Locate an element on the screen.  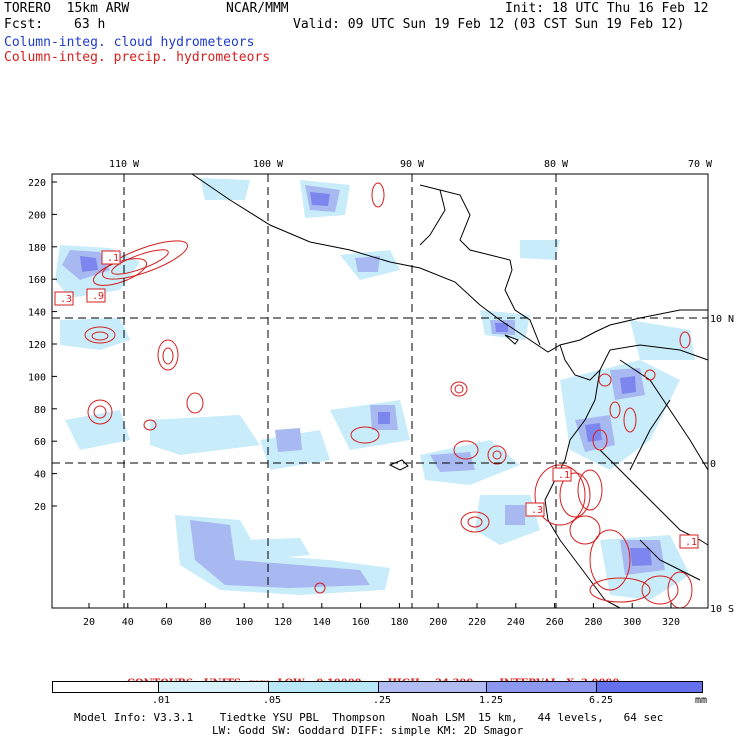
x-tick-label: 280 is located at coordinates (593, 622).